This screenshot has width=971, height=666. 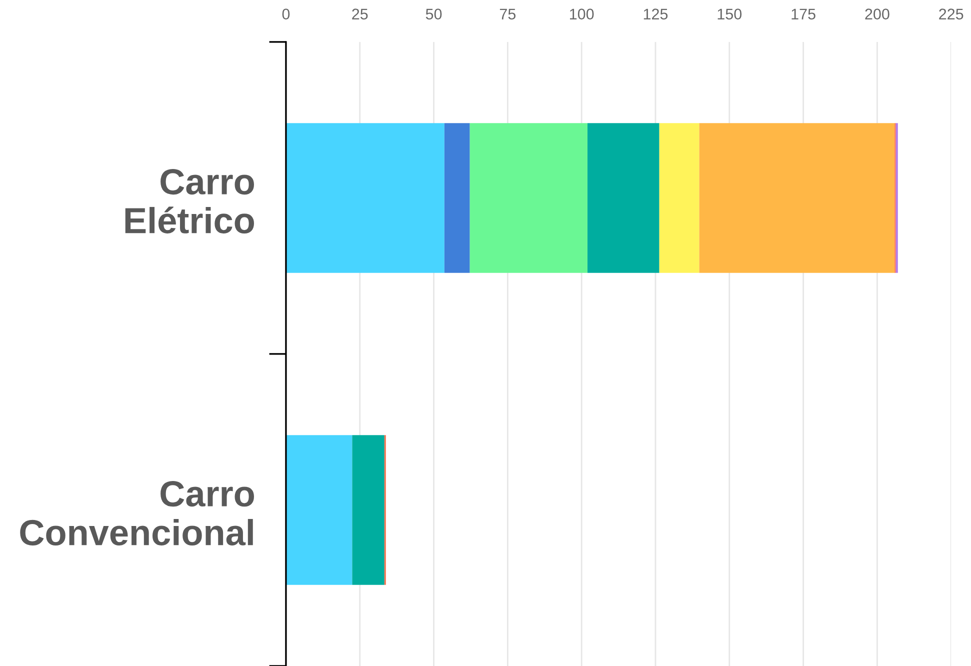 What do you see at coordinates (951, 14) in the screenshot?
I see `x-tick-label: 225` at bounding box center [951, 14].